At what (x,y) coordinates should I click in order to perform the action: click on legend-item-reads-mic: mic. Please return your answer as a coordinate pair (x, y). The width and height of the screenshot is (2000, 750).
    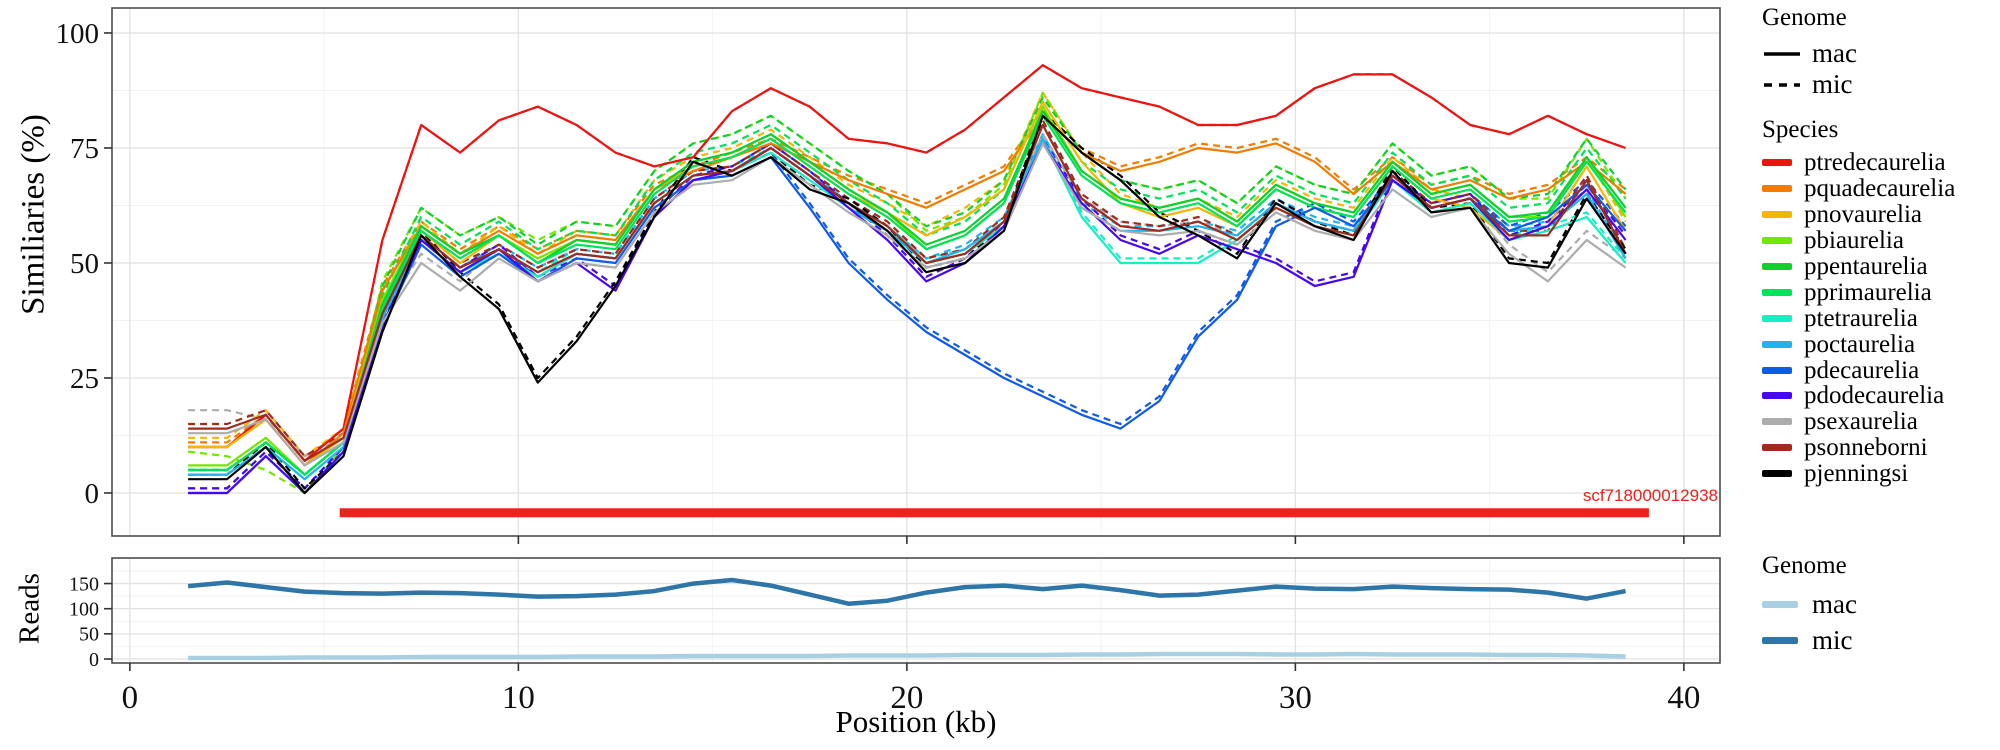
    Looking at the image, I should click on (1881, 640).